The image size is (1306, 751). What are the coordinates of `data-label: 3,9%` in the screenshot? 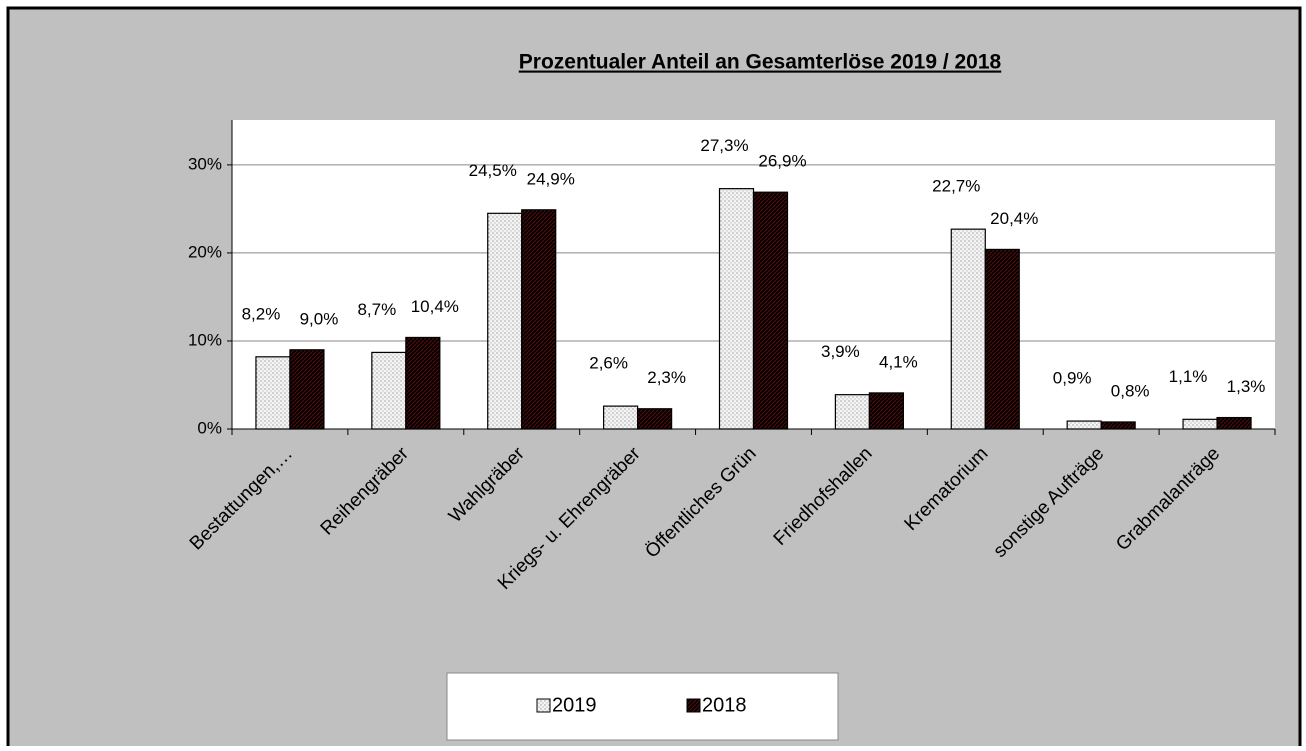 It's located at (840, 351).